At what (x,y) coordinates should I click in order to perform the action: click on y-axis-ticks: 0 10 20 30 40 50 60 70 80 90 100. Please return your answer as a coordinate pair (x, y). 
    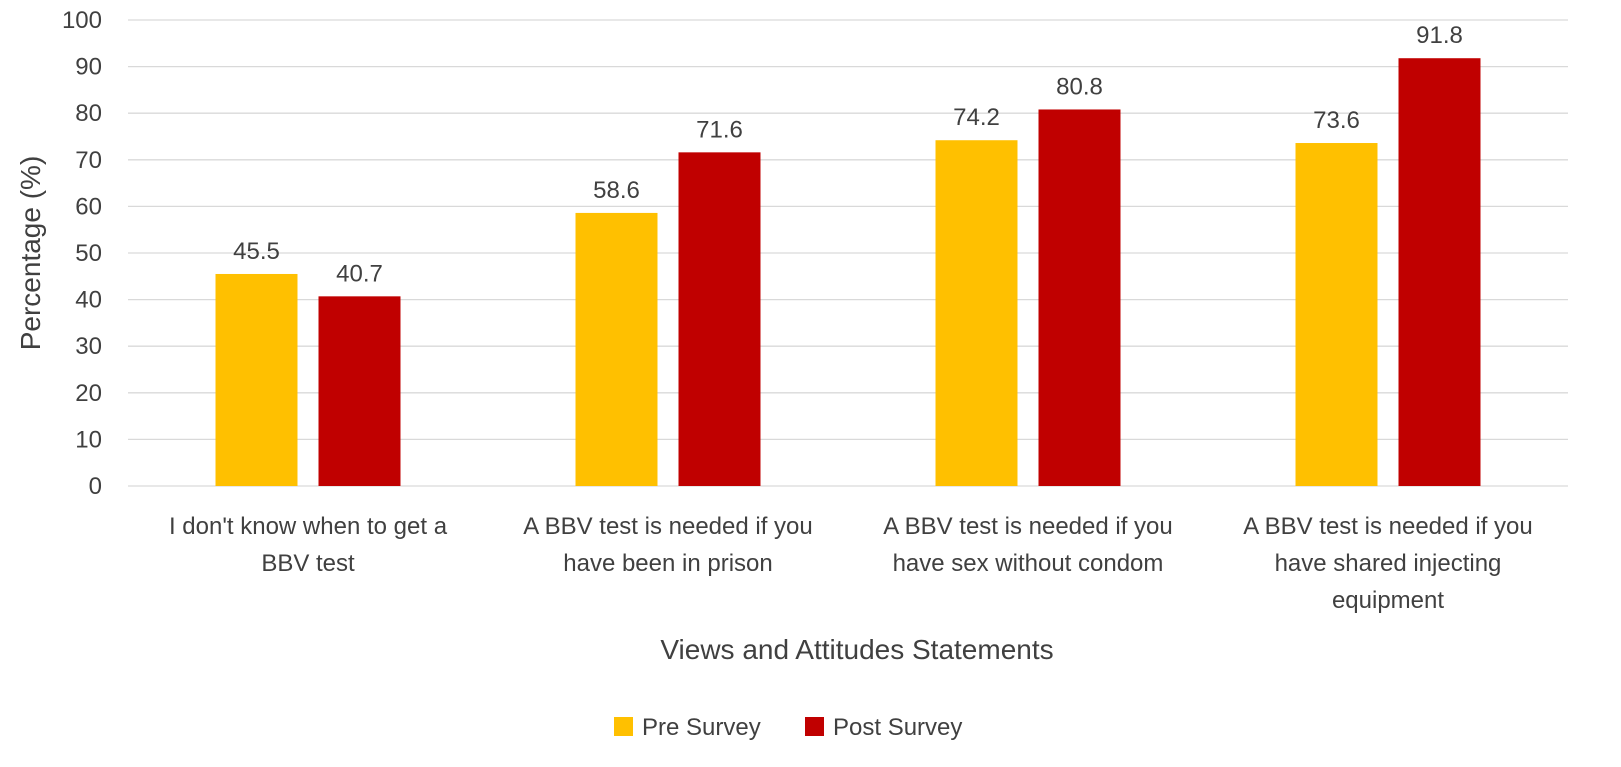
    Looking at the image, I should click on (82, 253).